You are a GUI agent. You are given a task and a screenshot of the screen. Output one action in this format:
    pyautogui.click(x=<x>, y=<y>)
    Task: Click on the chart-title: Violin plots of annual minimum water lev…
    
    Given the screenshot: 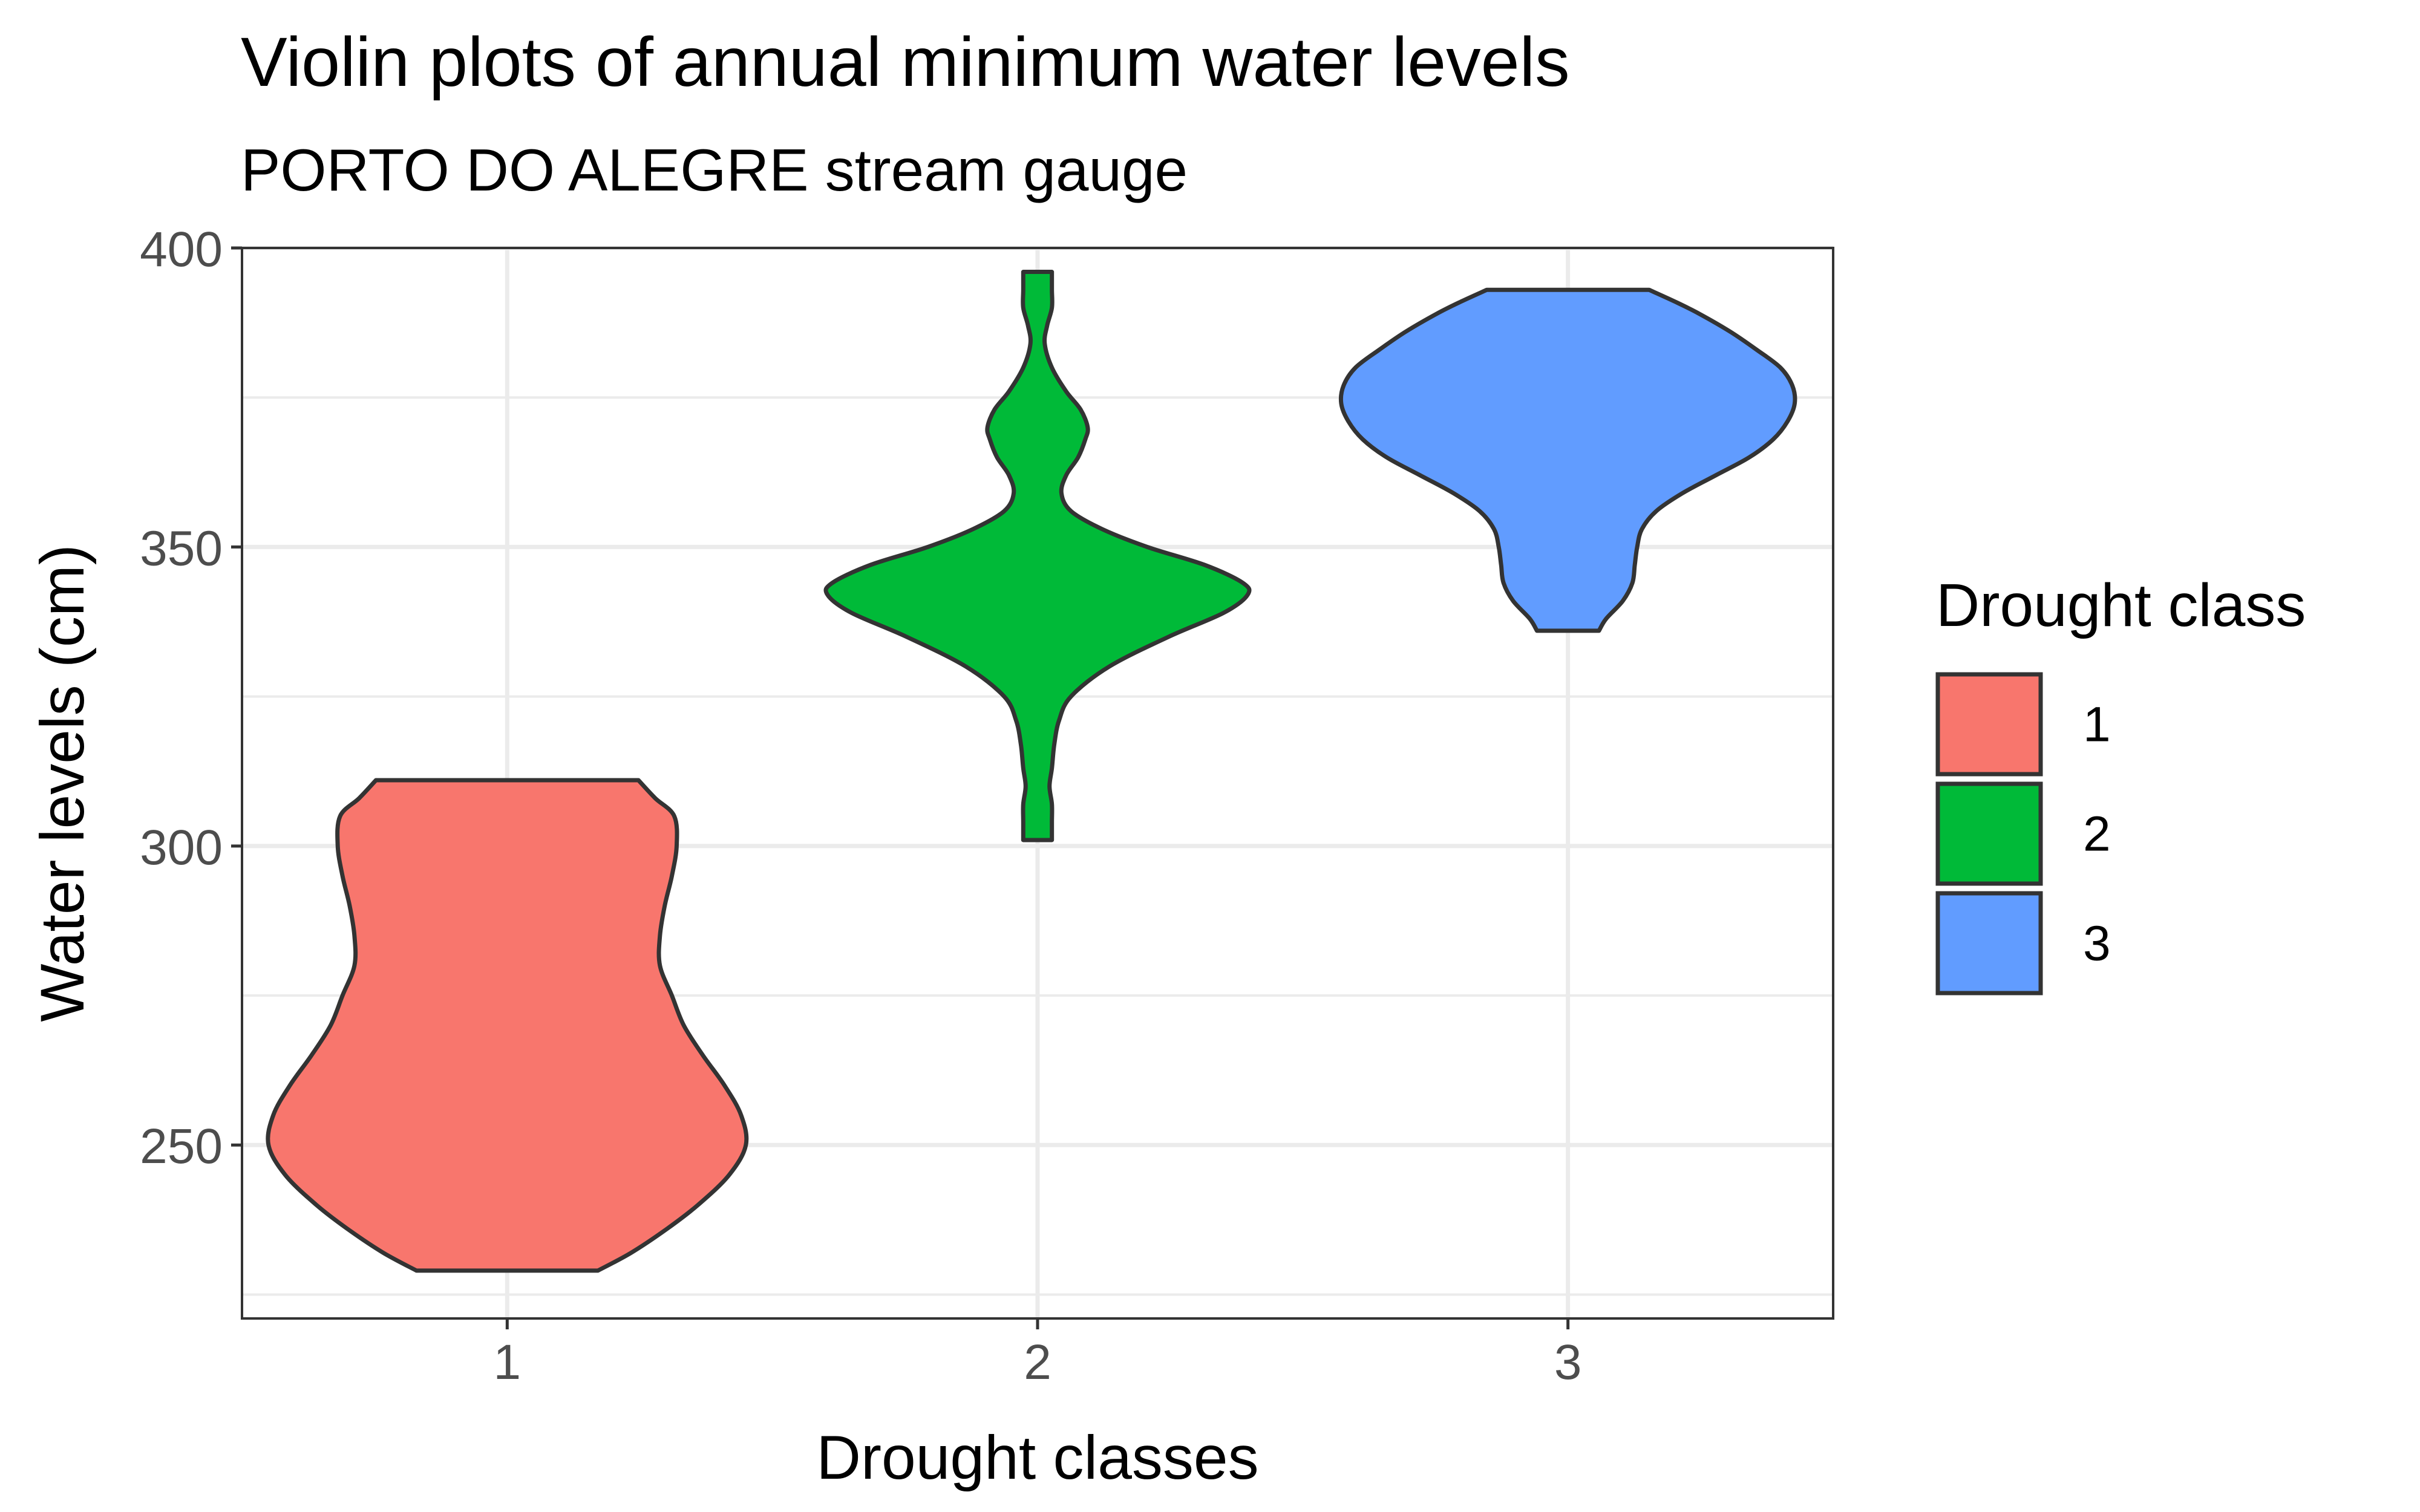 What is the action you would take?
    pyautogui.click(x=905, y=62)
    